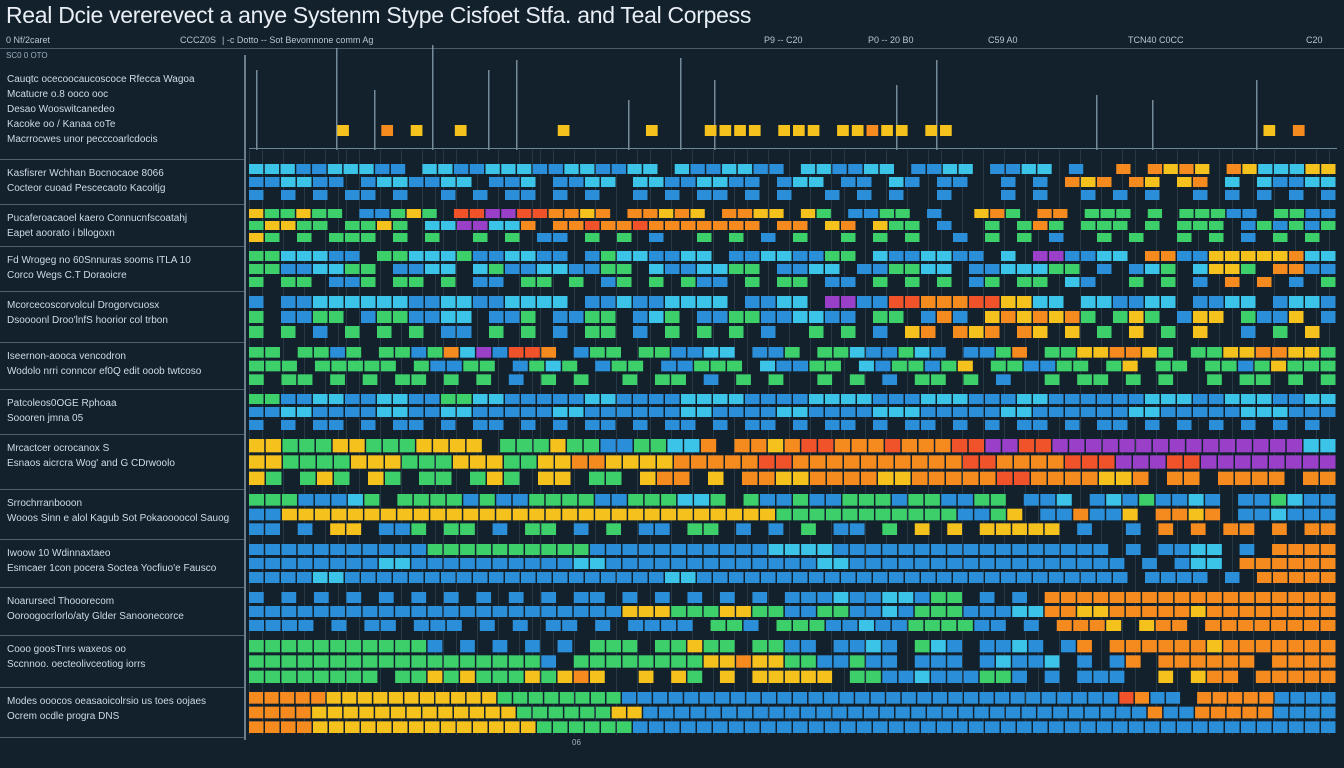  What do you see at coordinates (1269, 130) in the screenshot?
I see `top-marker` at bounding box center [1269, 130].